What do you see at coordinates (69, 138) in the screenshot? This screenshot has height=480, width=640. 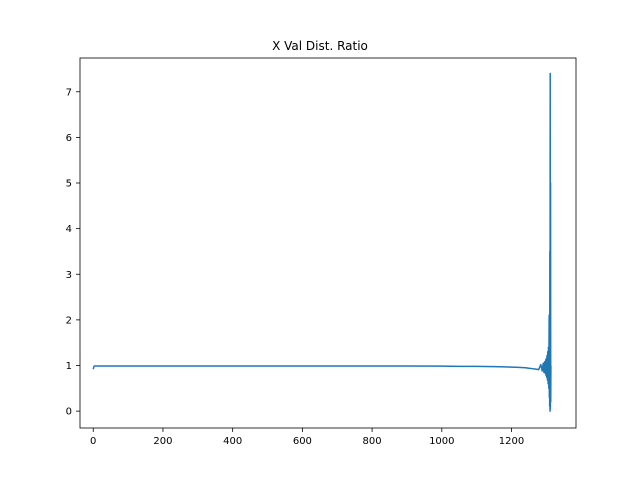 I see `y-tick-label: 6` at bounding box center [69, 138].